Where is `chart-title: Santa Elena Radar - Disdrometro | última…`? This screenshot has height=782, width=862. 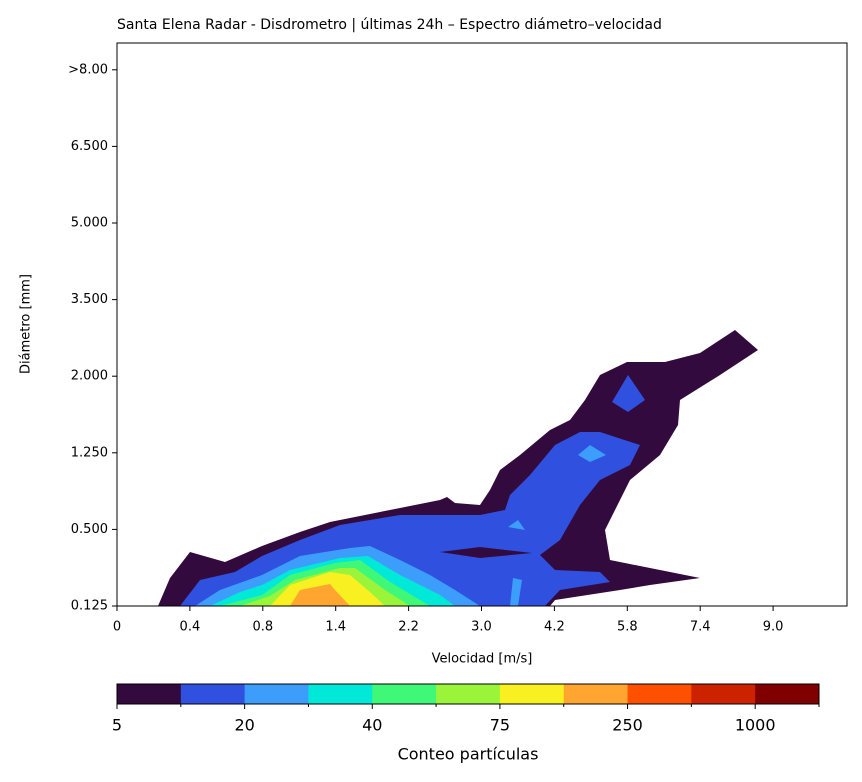
chart-title: Santa Elena Radar - Disdrometro | última… is located at coordinates (389, 25).